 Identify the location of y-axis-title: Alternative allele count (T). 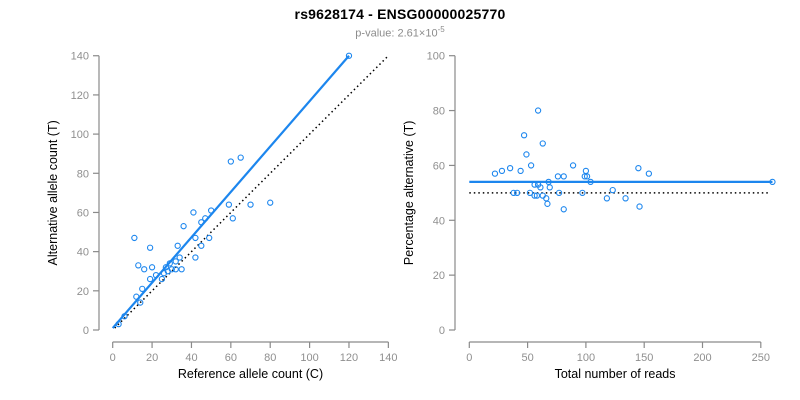
(53, 192).